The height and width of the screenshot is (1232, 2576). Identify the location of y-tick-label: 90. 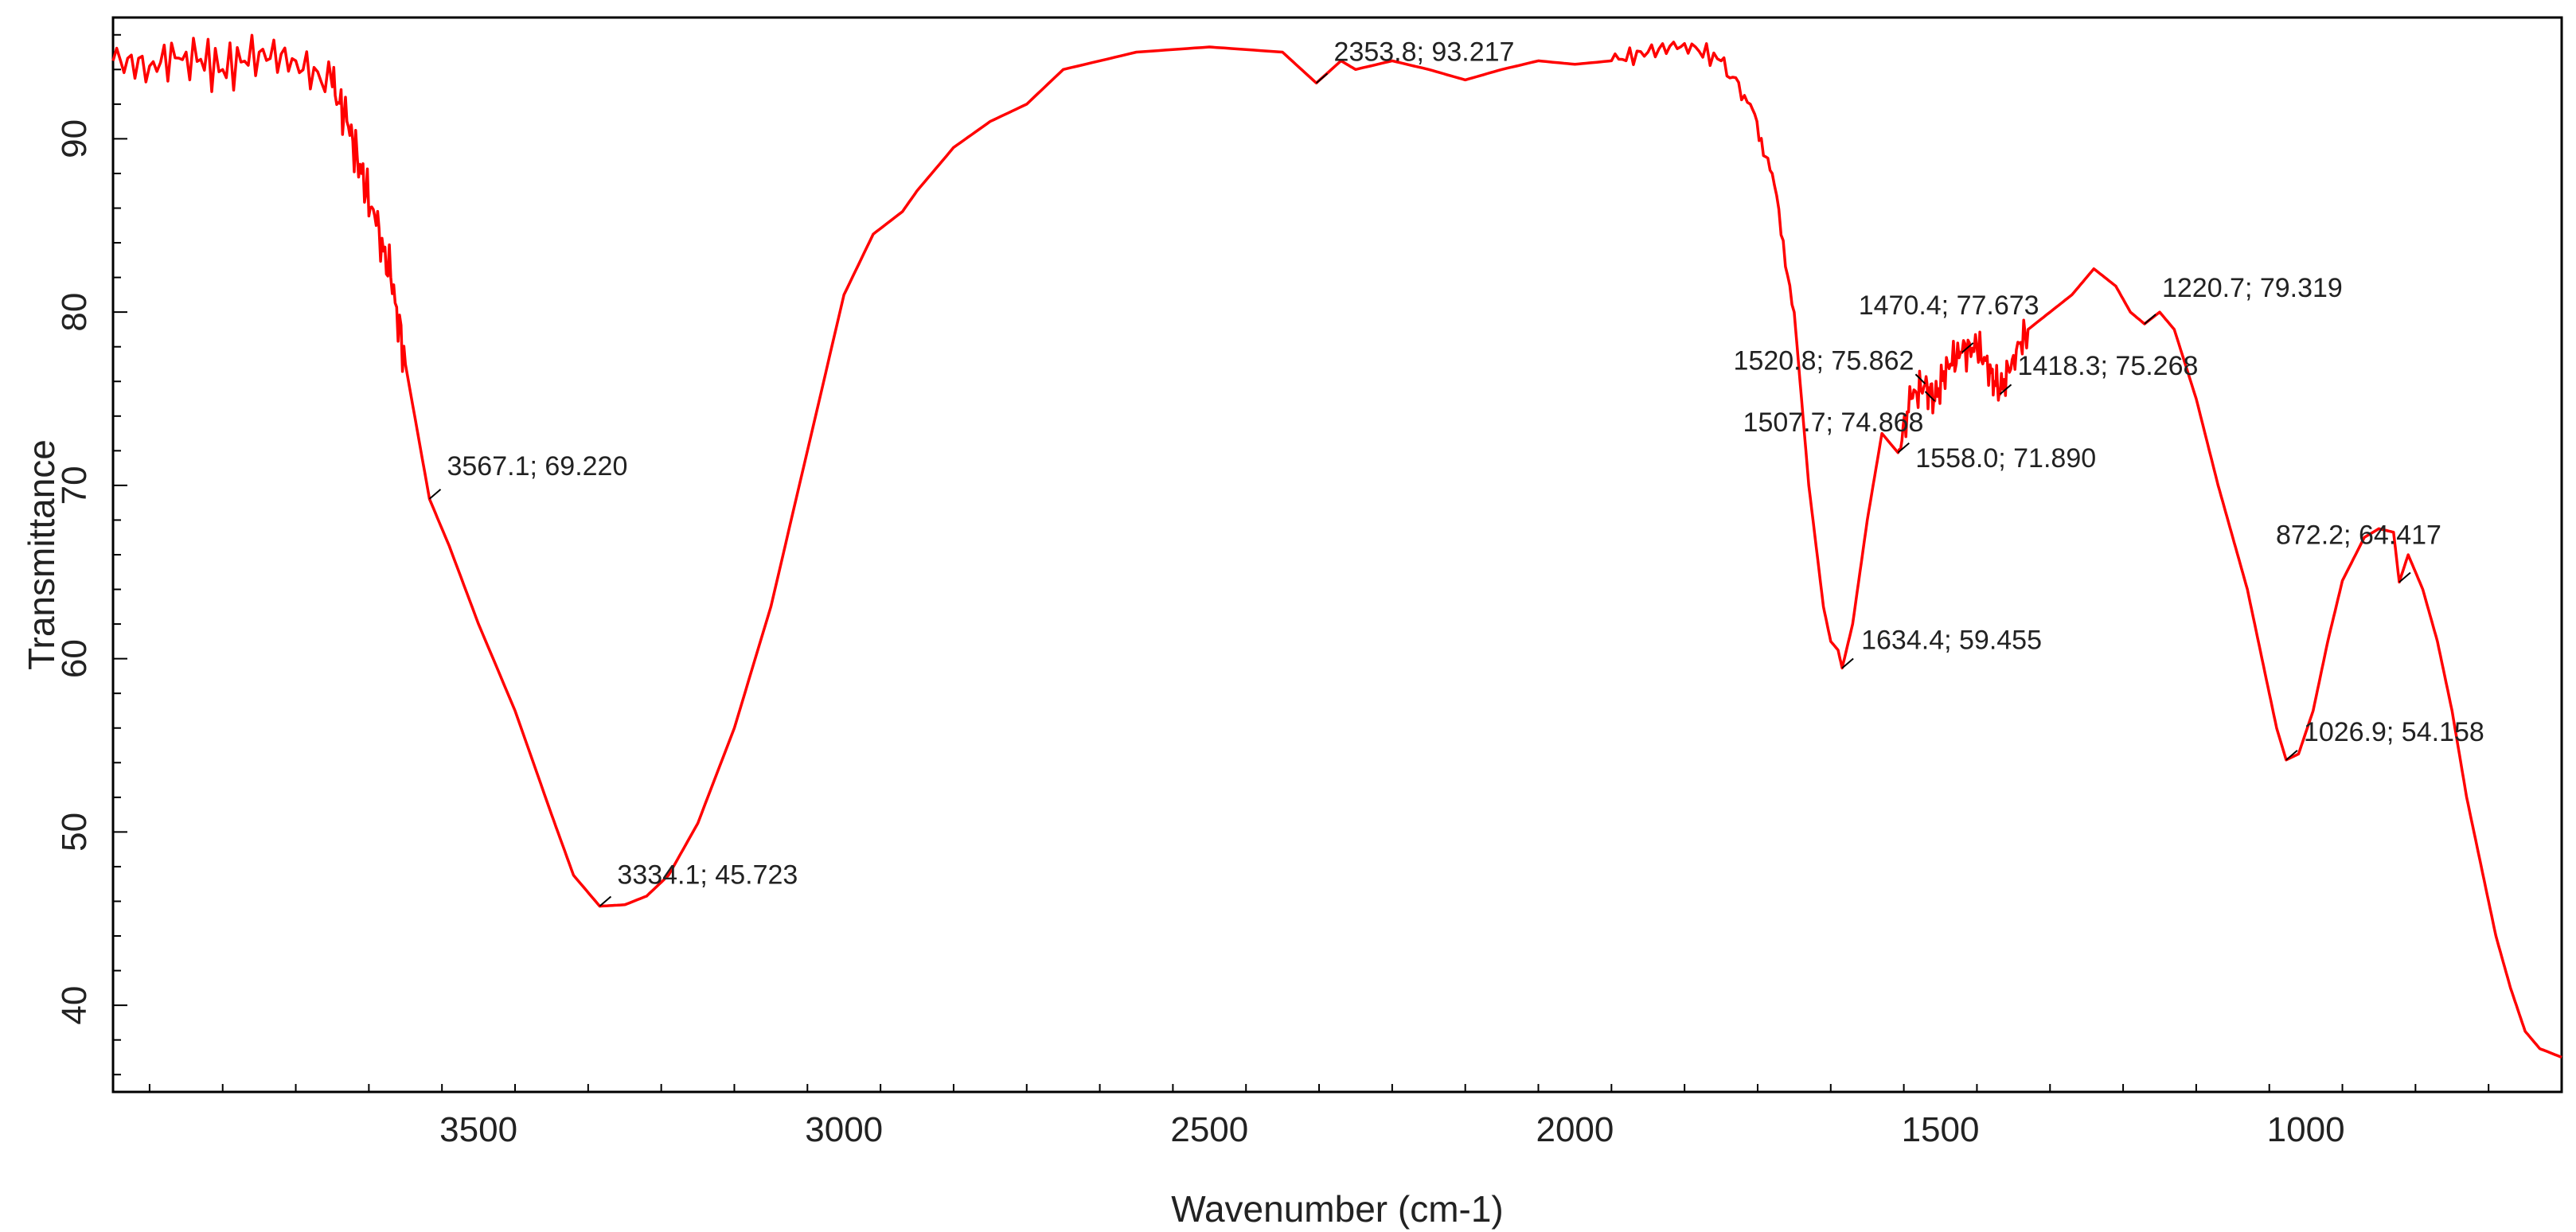
(74, 138).